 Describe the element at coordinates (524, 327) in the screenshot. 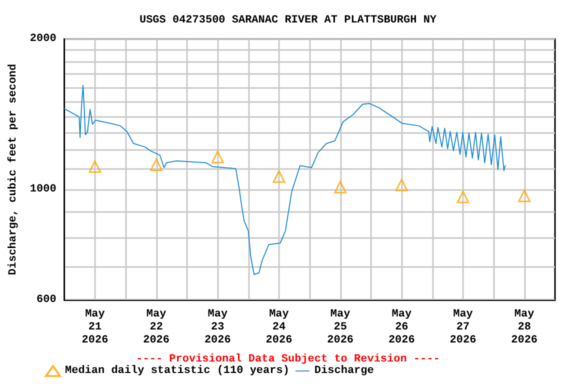

I see `x-tick-label: May 28 2026` at that location.